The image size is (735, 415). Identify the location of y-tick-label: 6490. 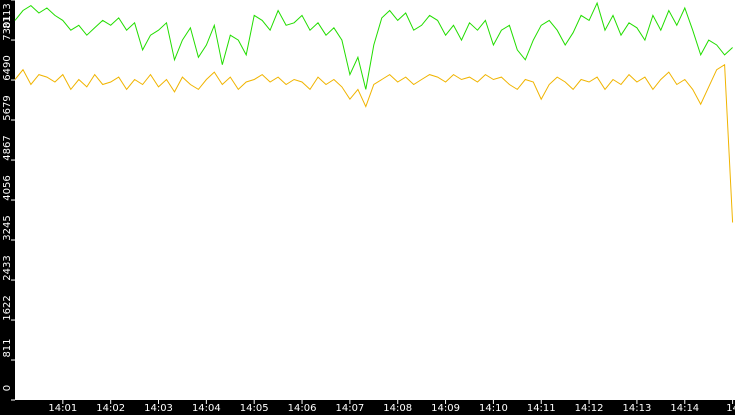
(7, 67).